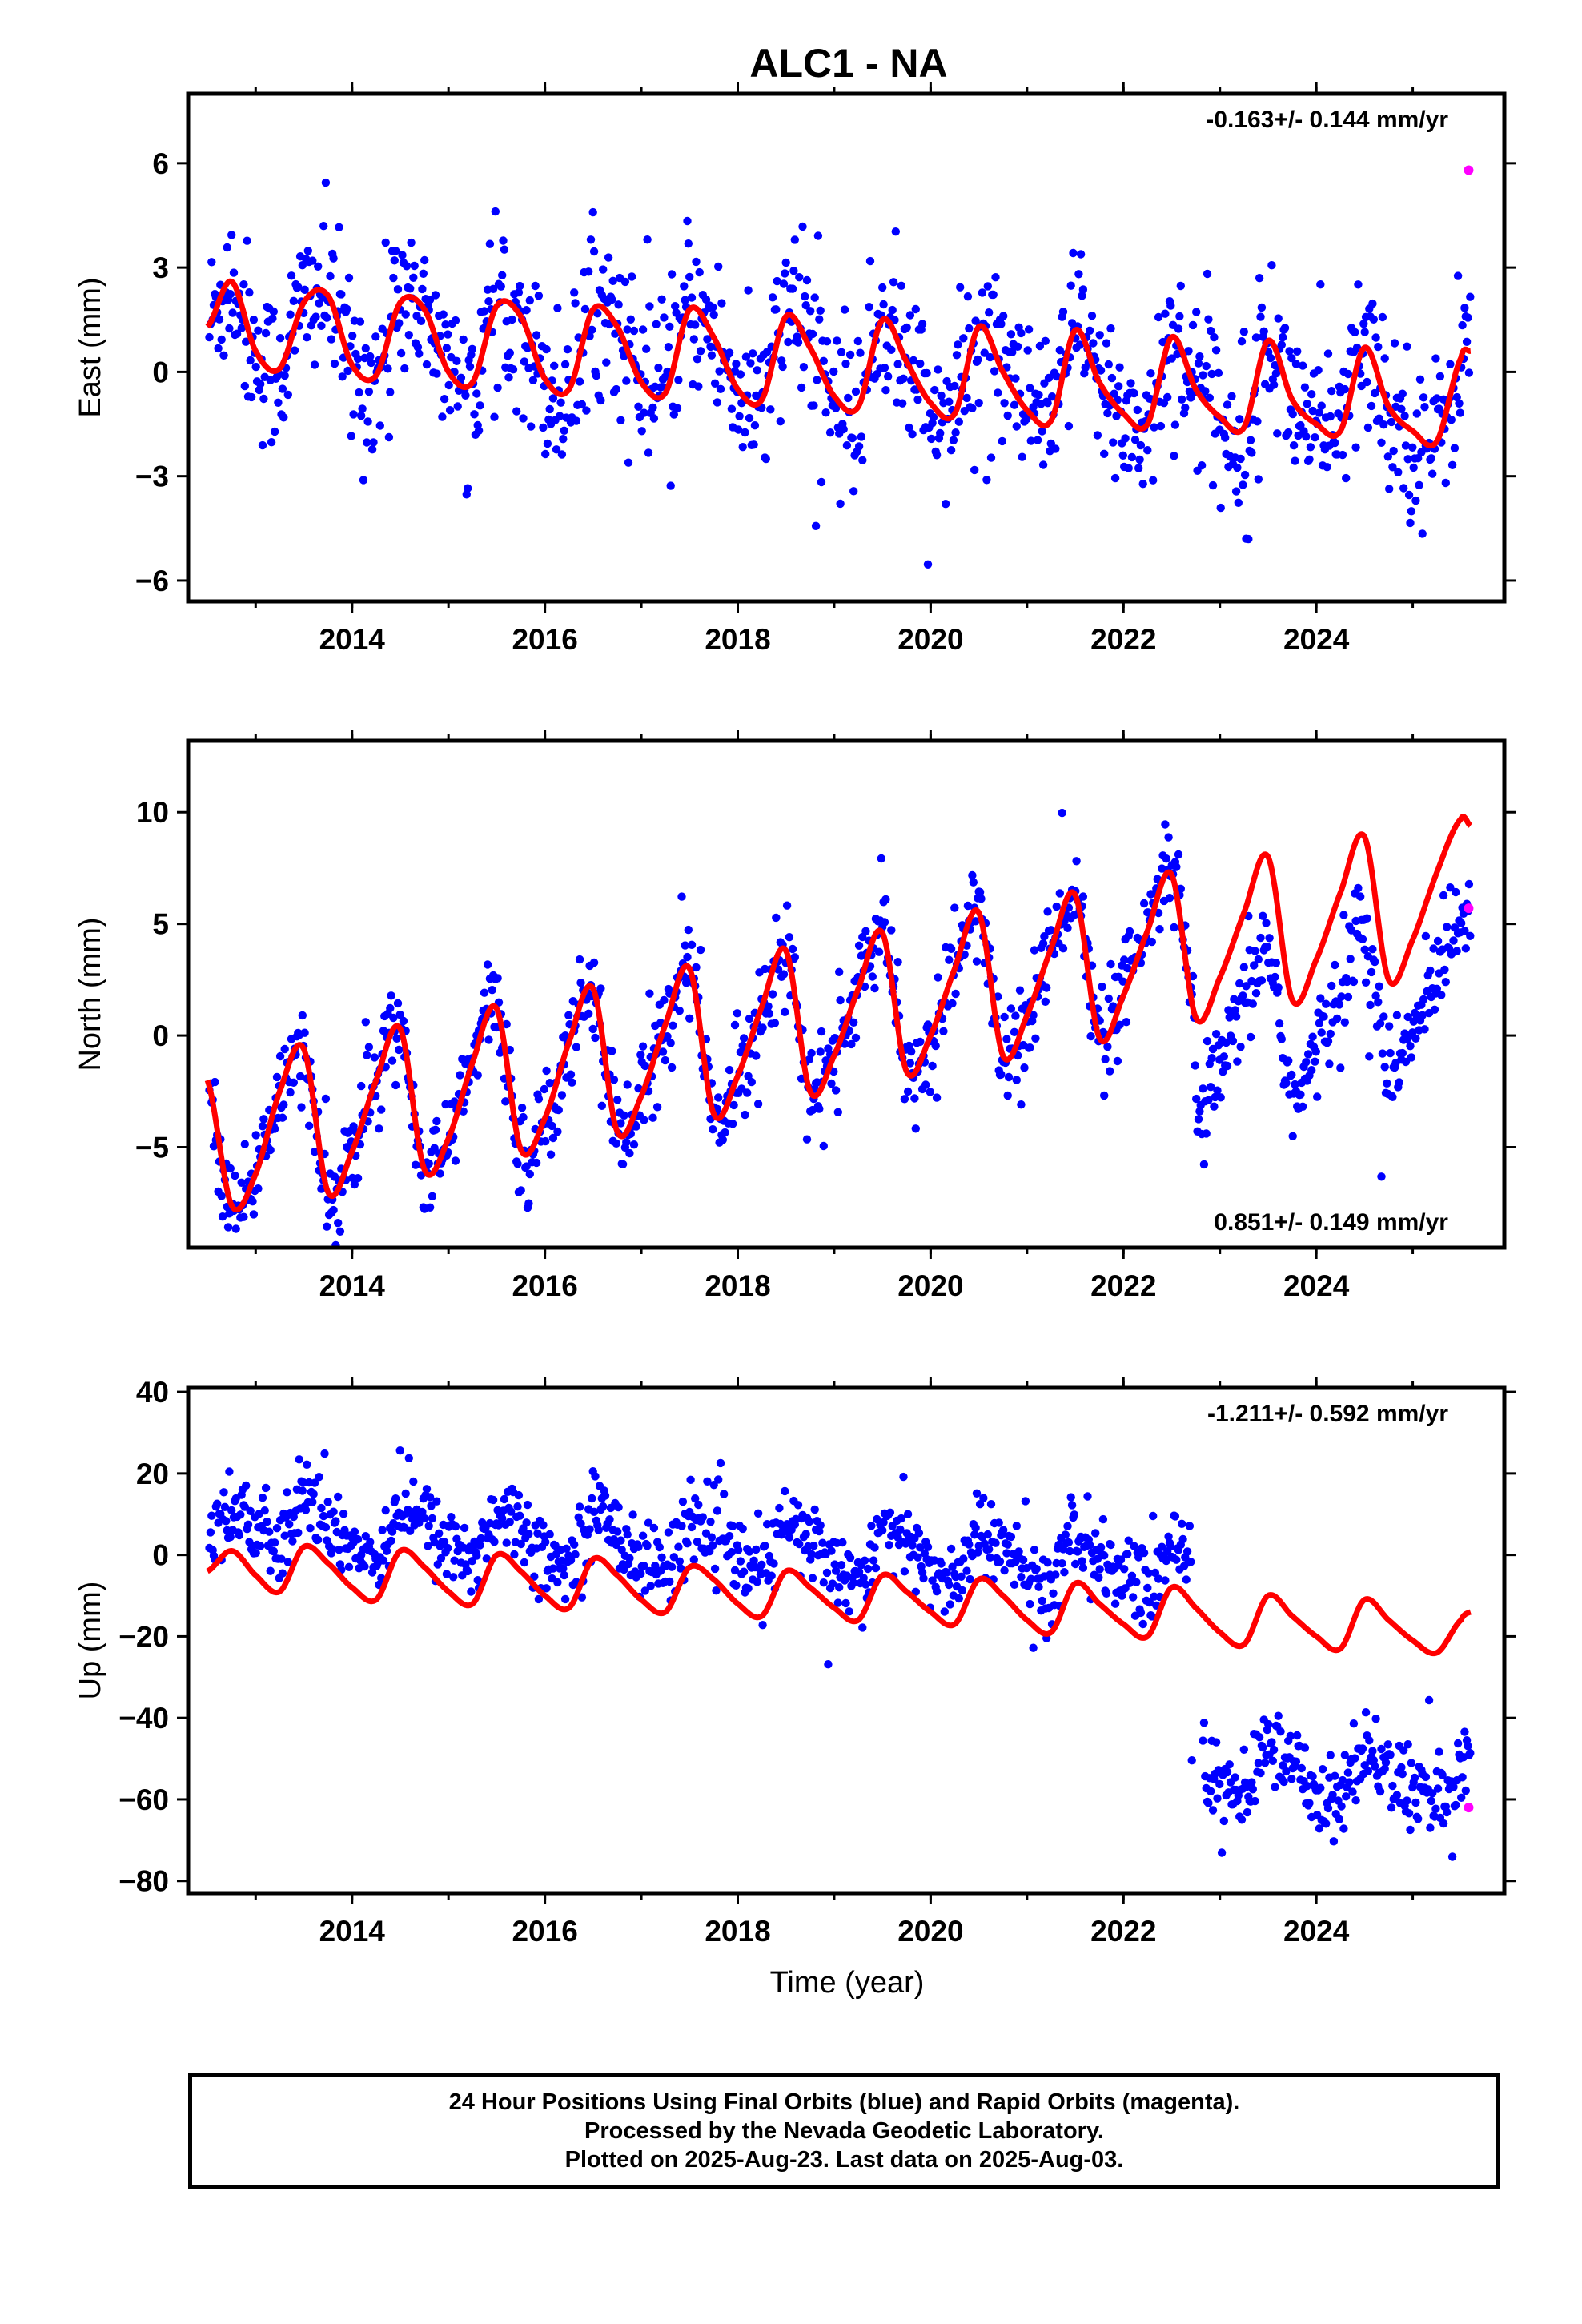  What do you see at coordinates (152, 477) in the screenshot?
I see `y-tick-label: −3` at bounding box center [152, 477].